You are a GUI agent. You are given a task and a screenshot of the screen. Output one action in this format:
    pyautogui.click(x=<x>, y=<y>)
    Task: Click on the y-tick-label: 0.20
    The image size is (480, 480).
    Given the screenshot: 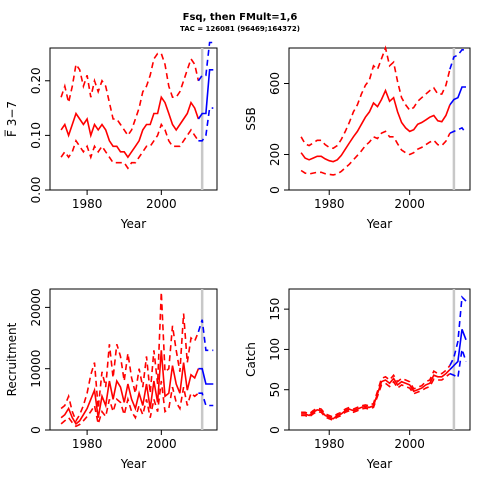 What is the action you would take?
    pyautogui.click(x=36, y=80)
    